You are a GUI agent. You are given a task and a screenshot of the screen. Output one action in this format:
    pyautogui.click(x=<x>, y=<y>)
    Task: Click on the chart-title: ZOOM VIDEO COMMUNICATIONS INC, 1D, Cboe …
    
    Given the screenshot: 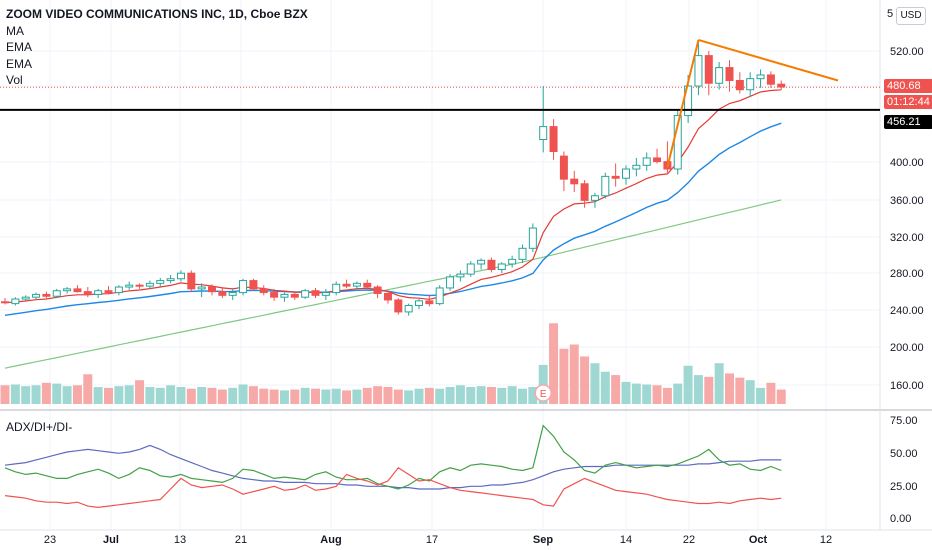 What is the action you would take?
    pyautogui.click(x=157, y=14)
    